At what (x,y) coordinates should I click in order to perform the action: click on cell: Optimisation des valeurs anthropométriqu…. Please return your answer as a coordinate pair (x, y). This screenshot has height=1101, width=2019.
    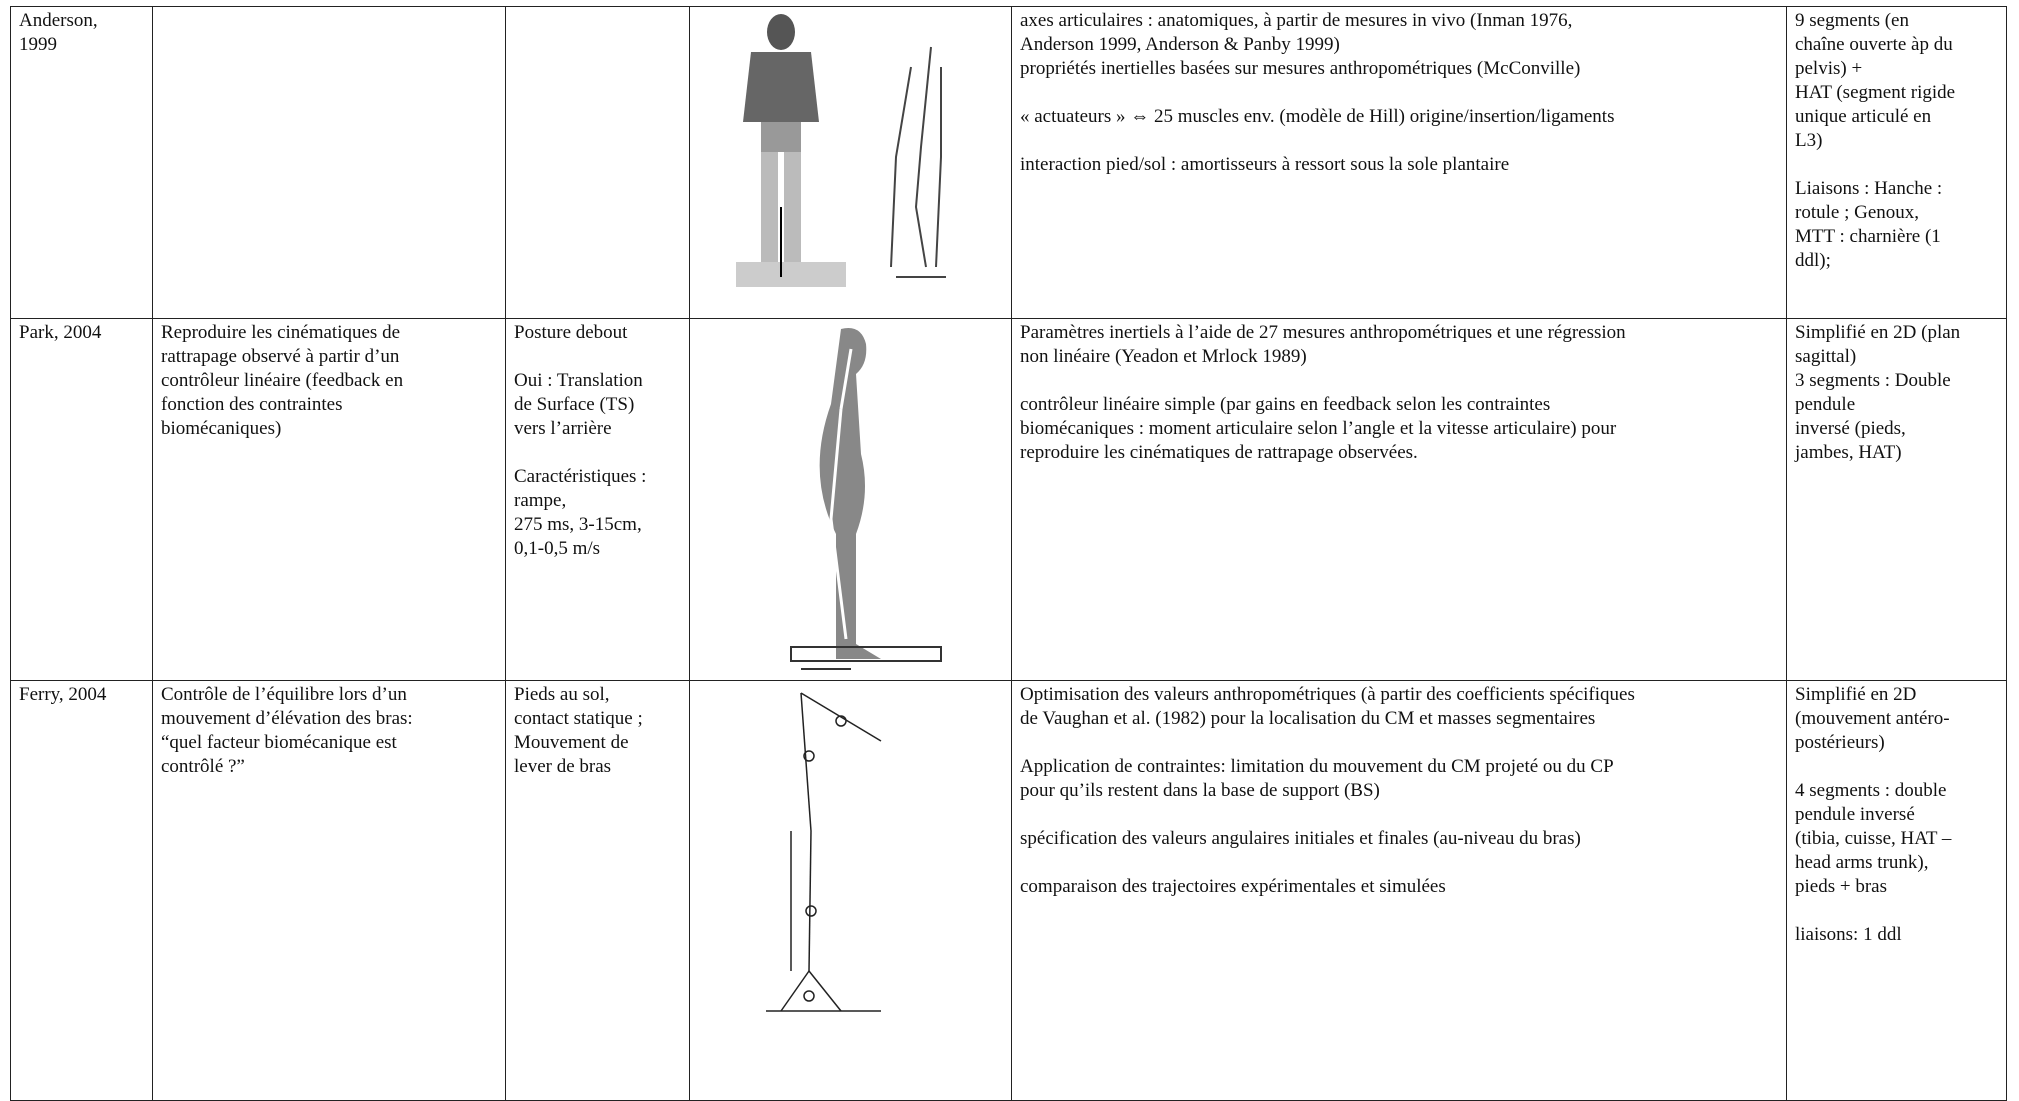
    Looking at the image, I should click on (1399, 890).